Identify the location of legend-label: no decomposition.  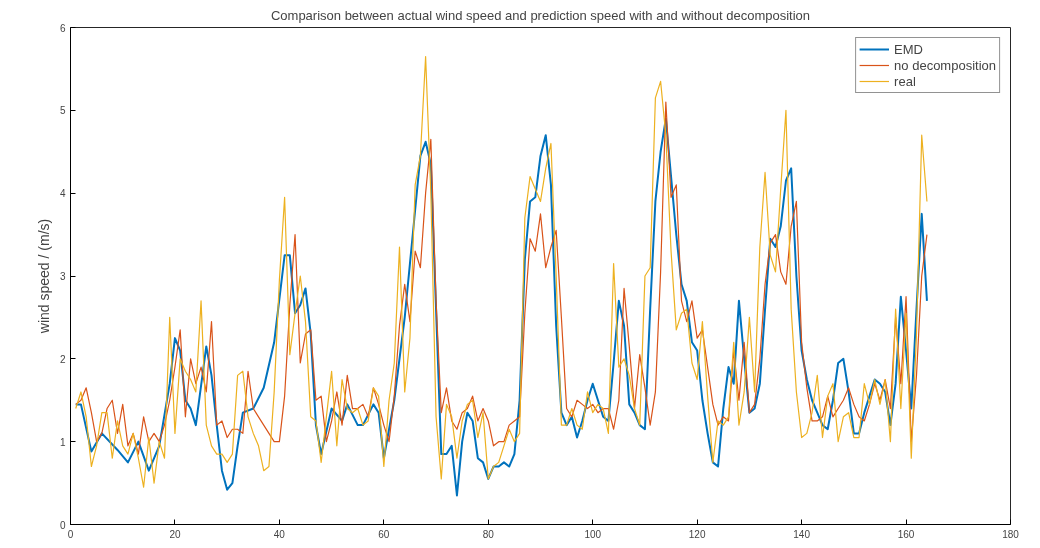
(945, 65).